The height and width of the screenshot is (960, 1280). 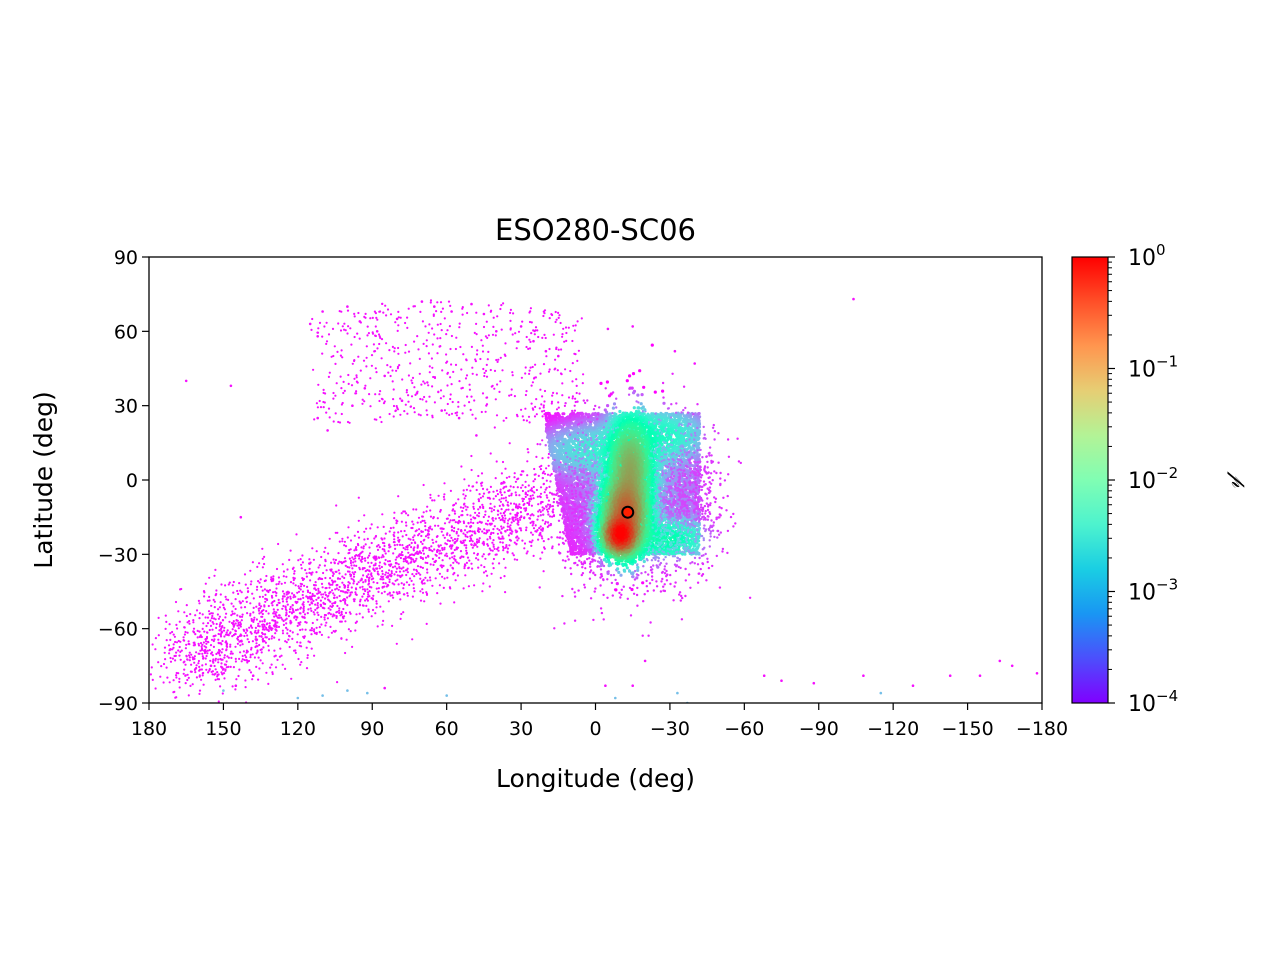 I want to click on scatter-point-2041, so click(x=321, y=617).